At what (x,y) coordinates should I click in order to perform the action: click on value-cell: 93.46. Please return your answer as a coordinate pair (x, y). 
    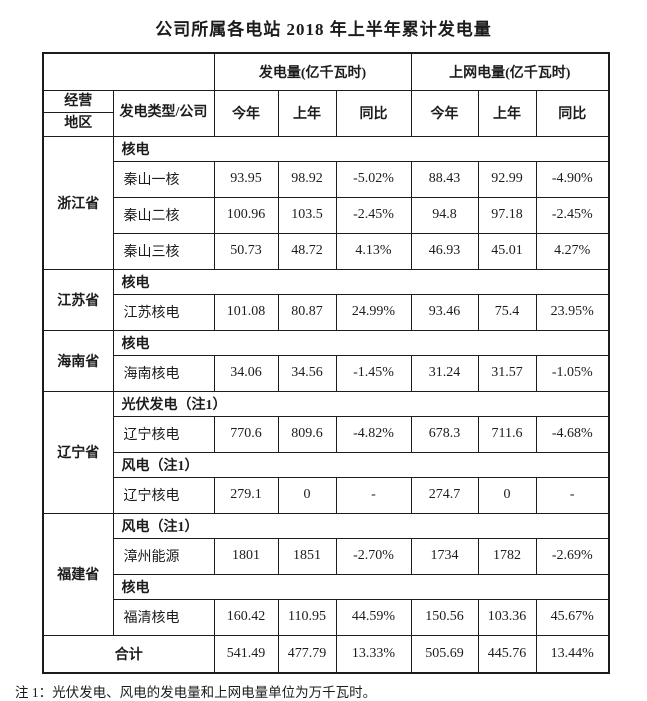
    Looking at the image, I should click on (444, 312).